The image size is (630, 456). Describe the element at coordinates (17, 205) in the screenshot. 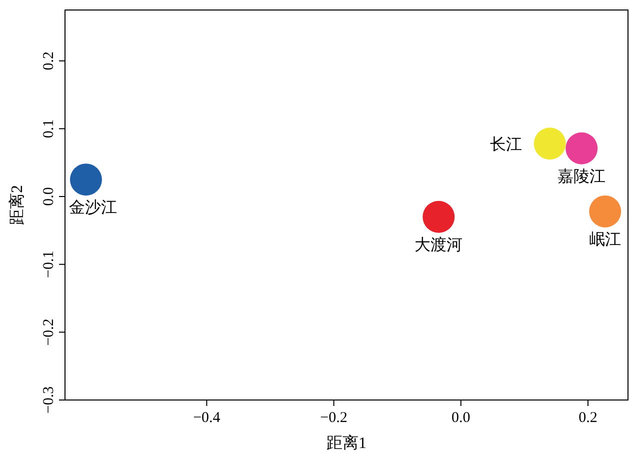

I see `y-axis-title: 距离2` at that location.